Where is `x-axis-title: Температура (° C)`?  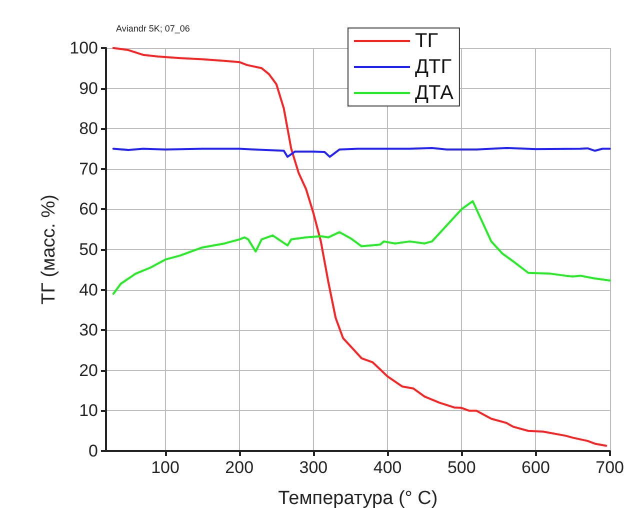
x-axis-title: Температура (° C) is located at coordinates (358, 498).